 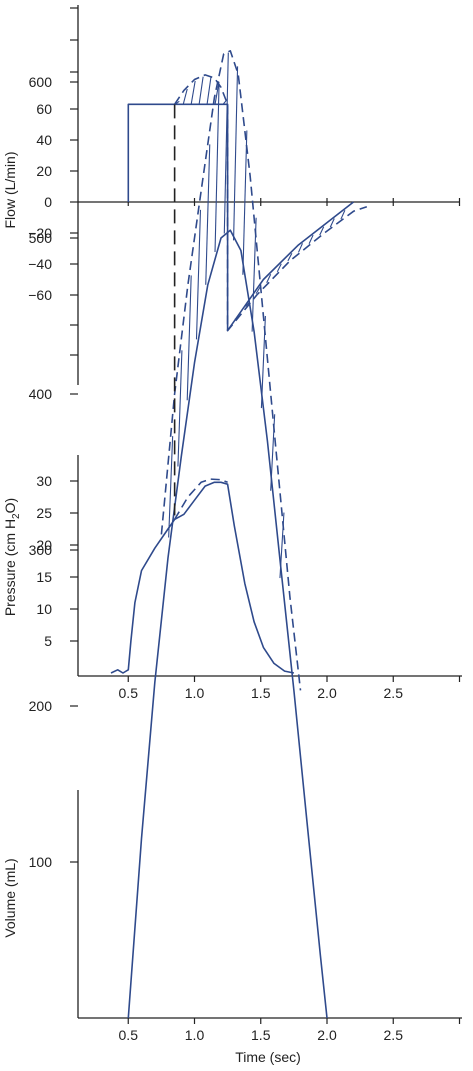 What do you see at coordinates (40, 202) in the screenshot?
I see `flow-ytick-labels: −60 −40 −20 0 20 40 60` at bounding box center [40, 202].